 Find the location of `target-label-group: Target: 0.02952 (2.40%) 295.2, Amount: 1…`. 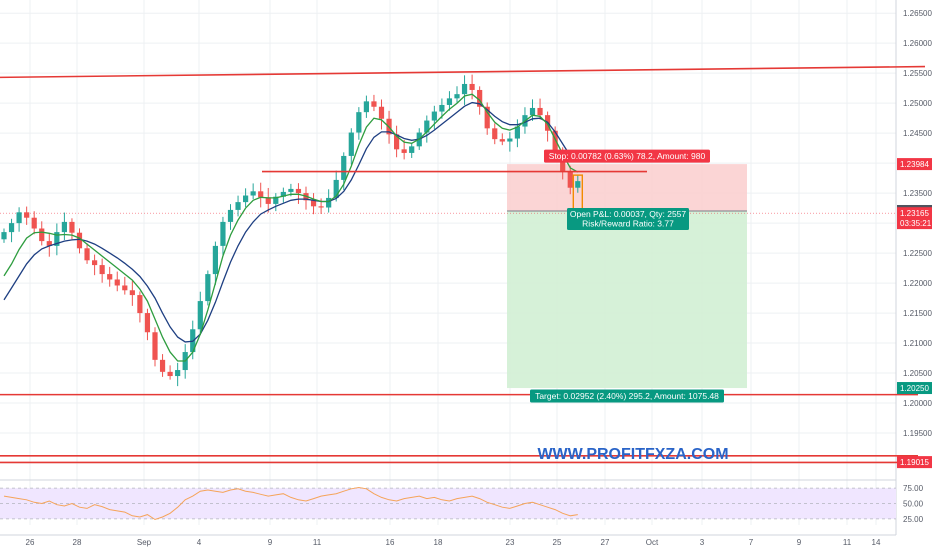

target-label-group: Target: 0.02952 (2.40%) 295.2, Amount: 1… is located at coordinates (627, 396).